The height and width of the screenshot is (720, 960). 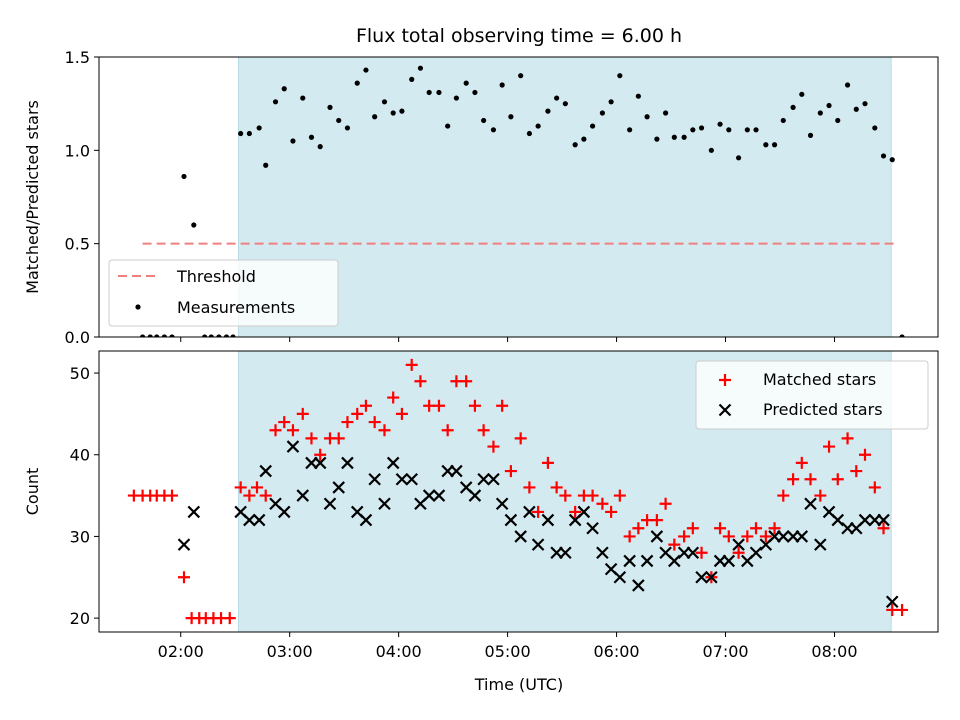 What do you see at coordinates (399, 651) in the screenshot?
I see `x-tick-label: 04:00` at bounding box center [399, 651].